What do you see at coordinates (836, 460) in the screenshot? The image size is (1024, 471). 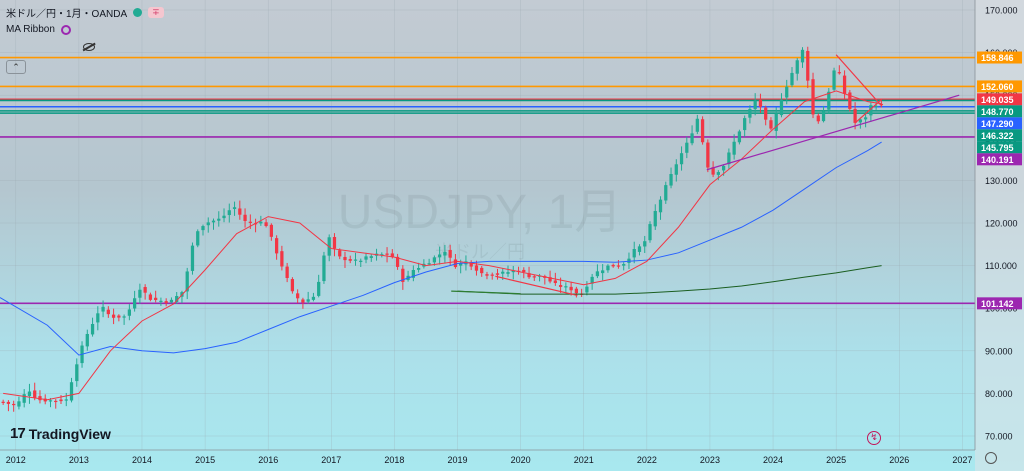 I see `time-tick-label: 2025` at bounding box center [836, 460].